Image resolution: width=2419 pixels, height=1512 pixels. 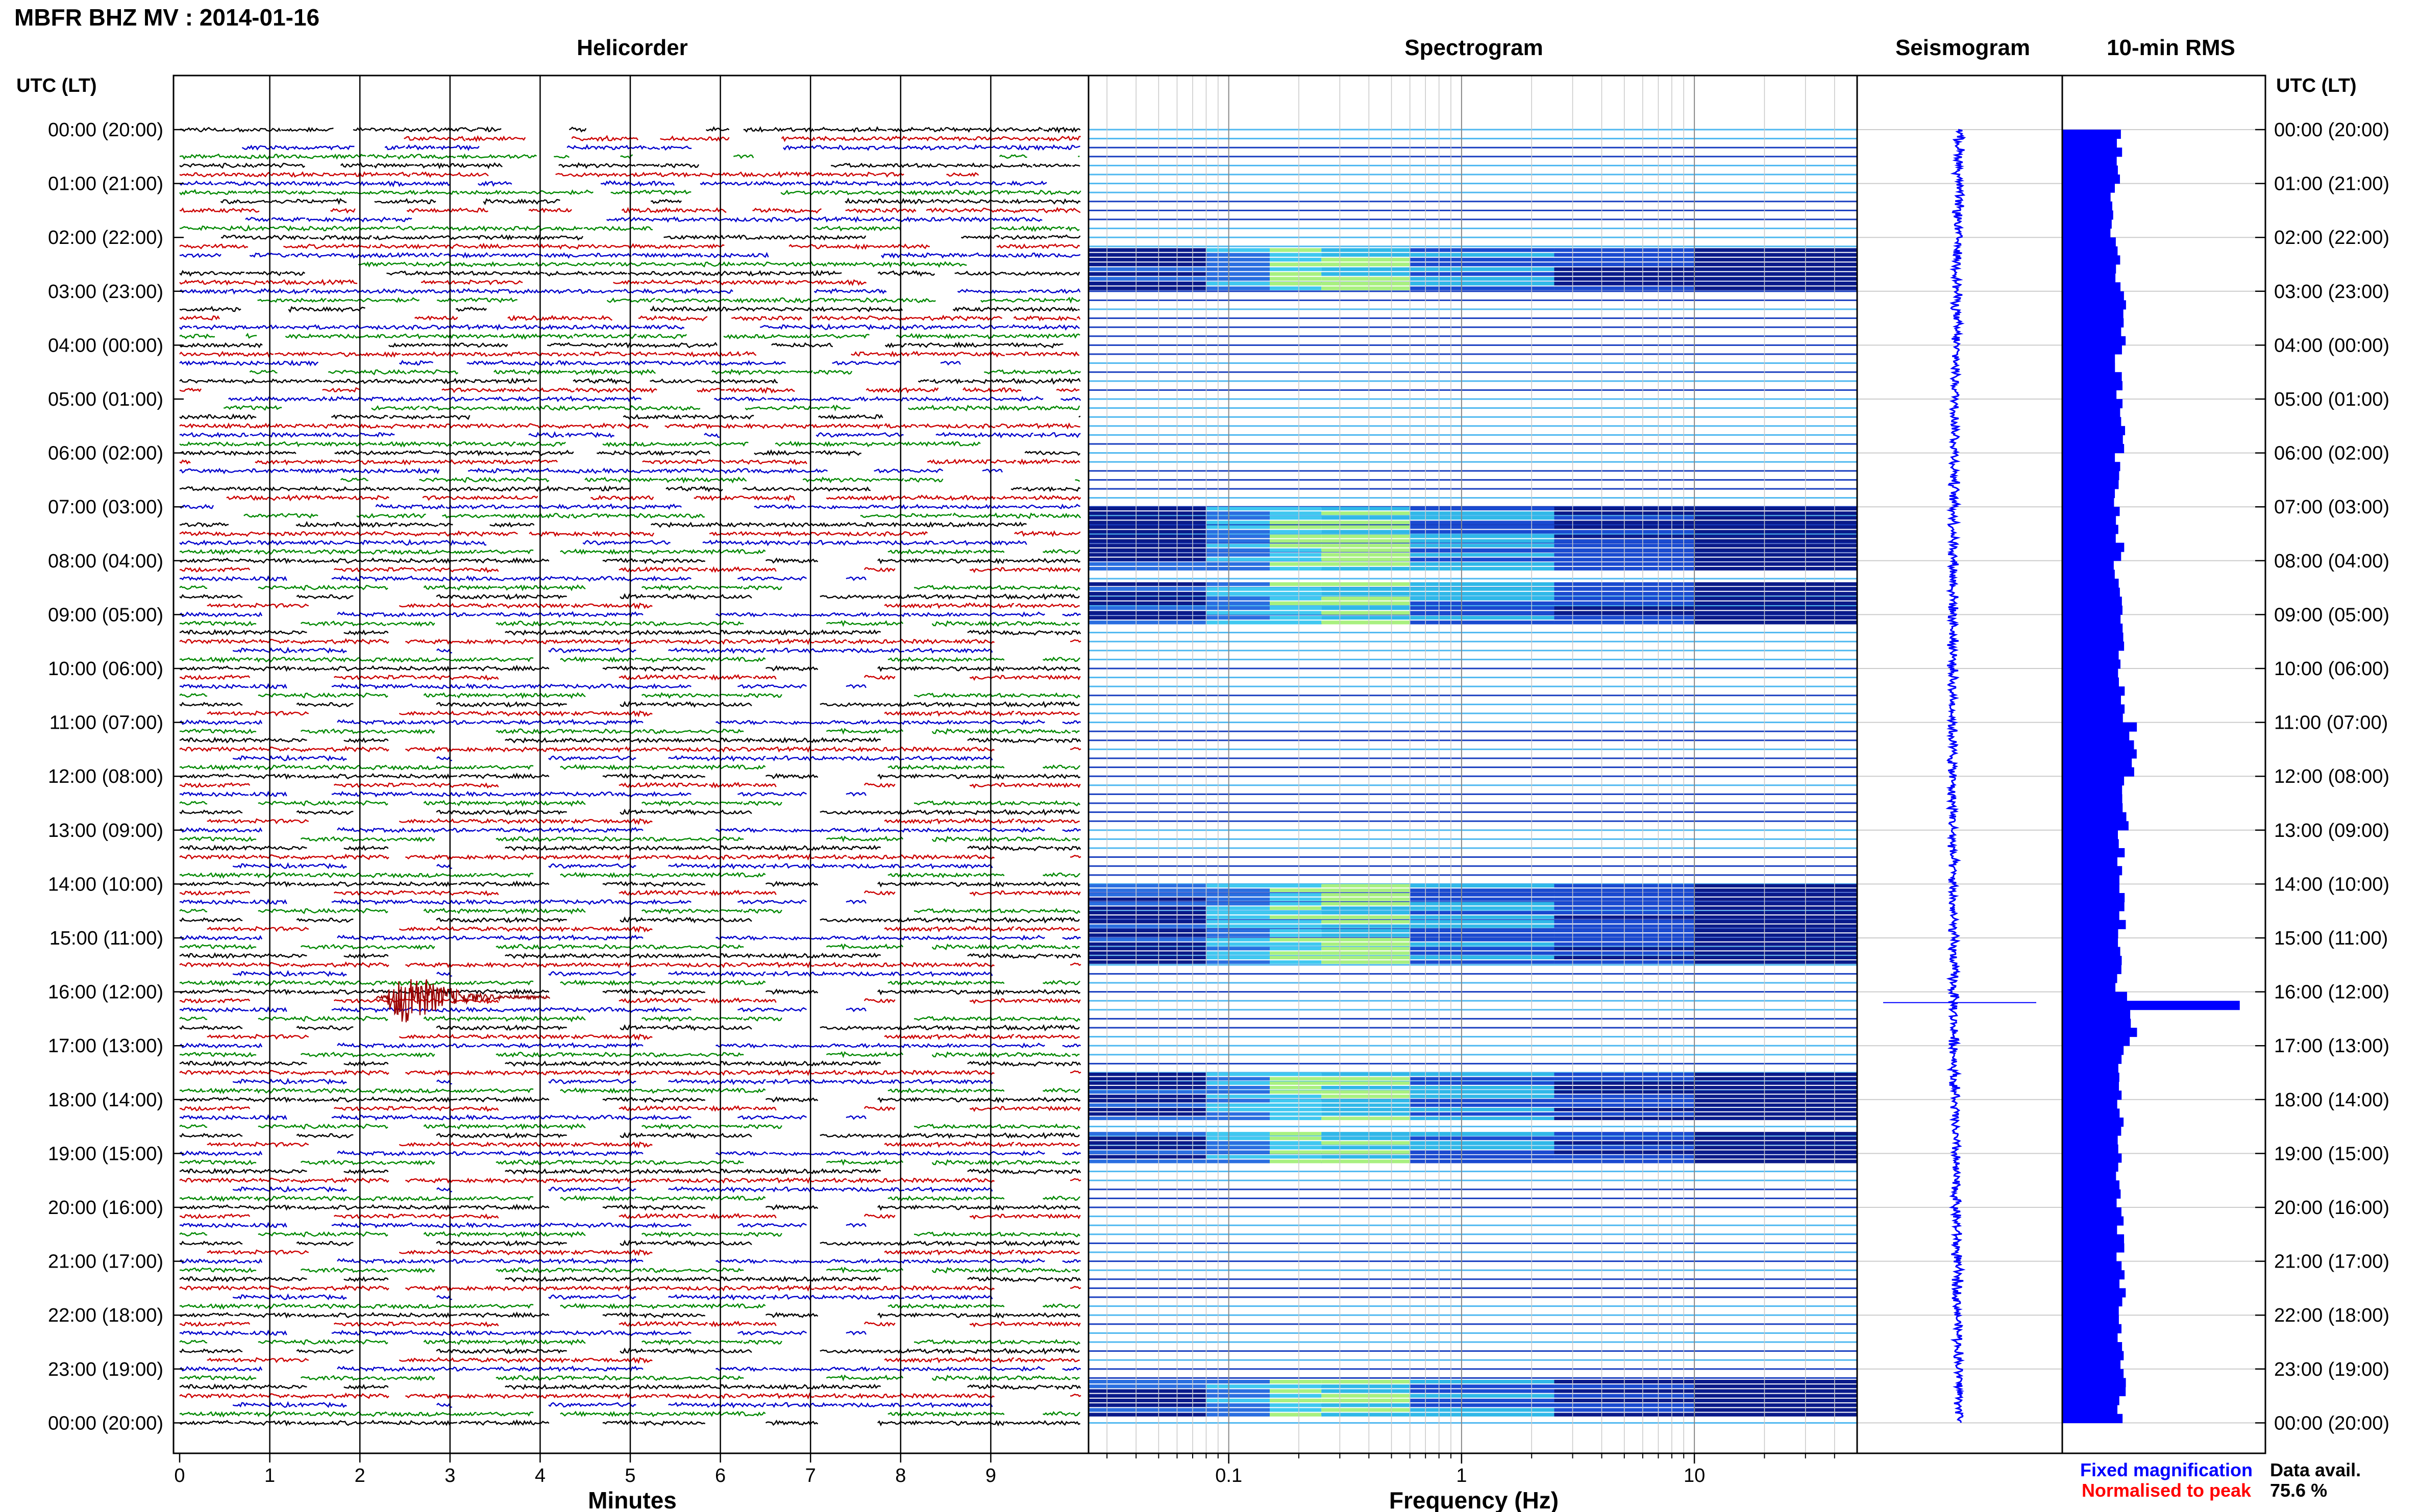 I want to click on time-tick-label: 10:00 (06:00), so click(x=2331, y=669).